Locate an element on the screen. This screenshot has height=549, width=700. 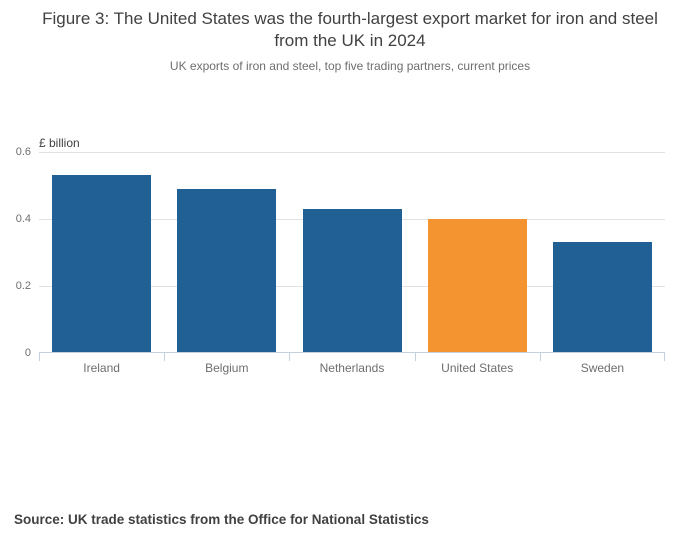
bar-belgium is located at coordinates (227, 270).